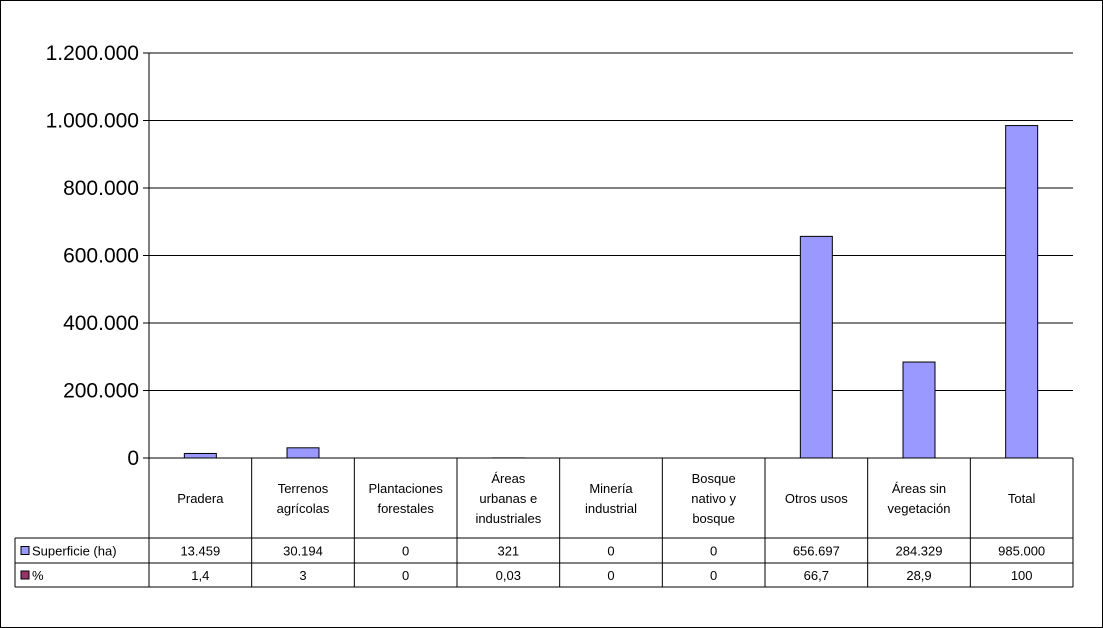  What do you see at coordinates (101, 256) in the screenshot?
I see `y-tick-label: 600.000` at bounding box center [101, 256].